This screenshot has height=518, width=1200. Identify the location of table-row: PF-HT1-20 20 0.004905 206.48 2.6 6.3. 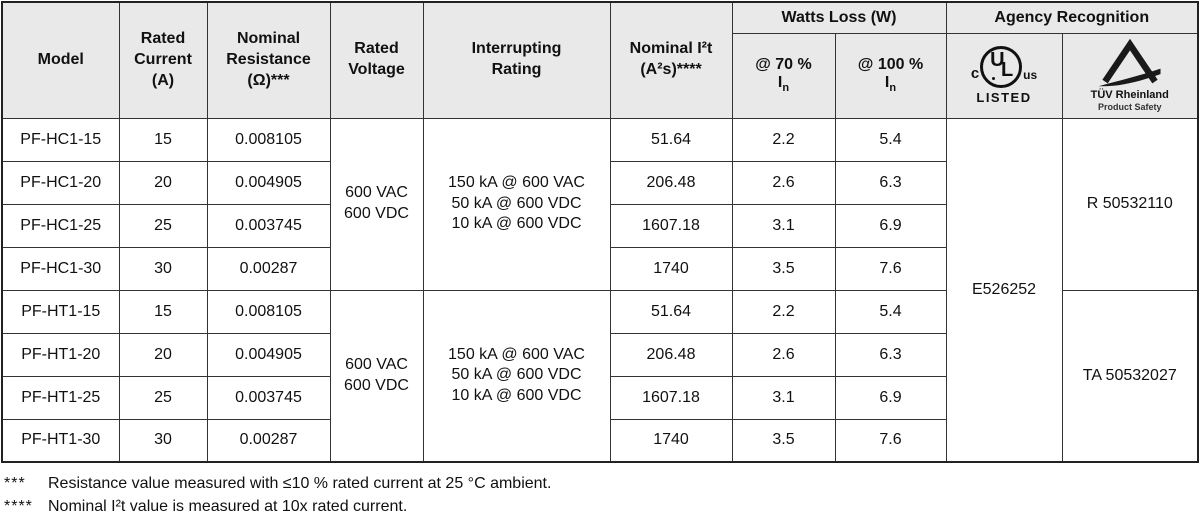
(599, 354).